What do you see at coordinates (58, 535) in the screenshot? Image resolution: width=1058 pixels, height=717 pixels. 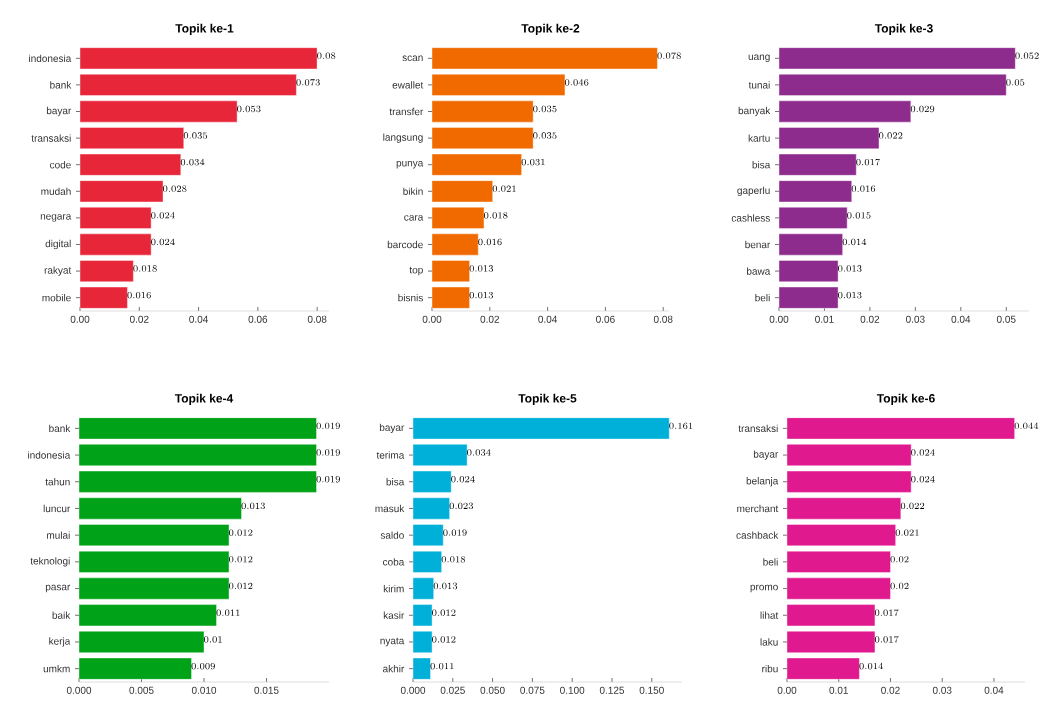 I see `y-tick-label: mulai` at bounding box center [58, 535].